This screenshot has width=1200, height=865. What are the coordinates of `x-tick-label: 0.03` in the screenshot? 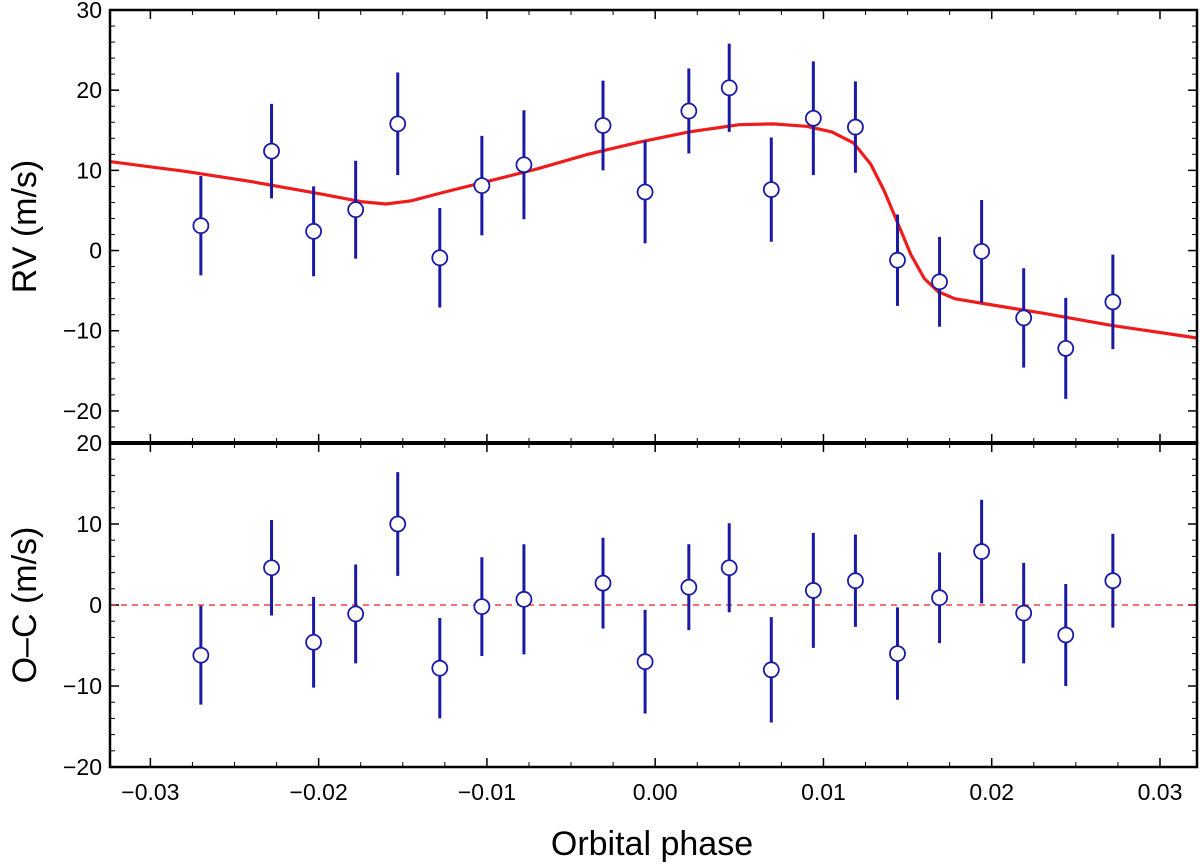 It's located at (1160, 792).